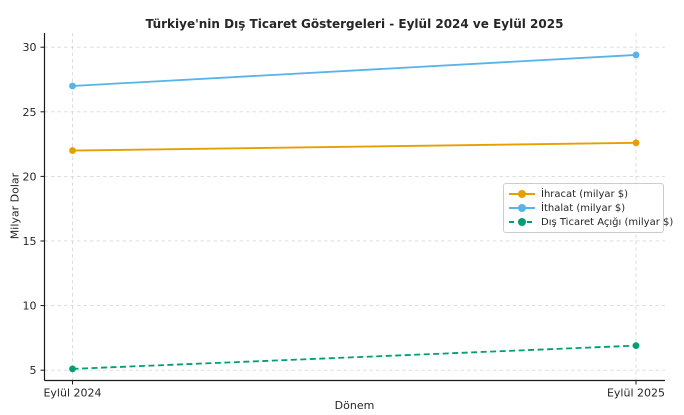 The image size is (684, 415). I want to click on legend-marker-dis-ticaret-acigi, so click(522, 222).